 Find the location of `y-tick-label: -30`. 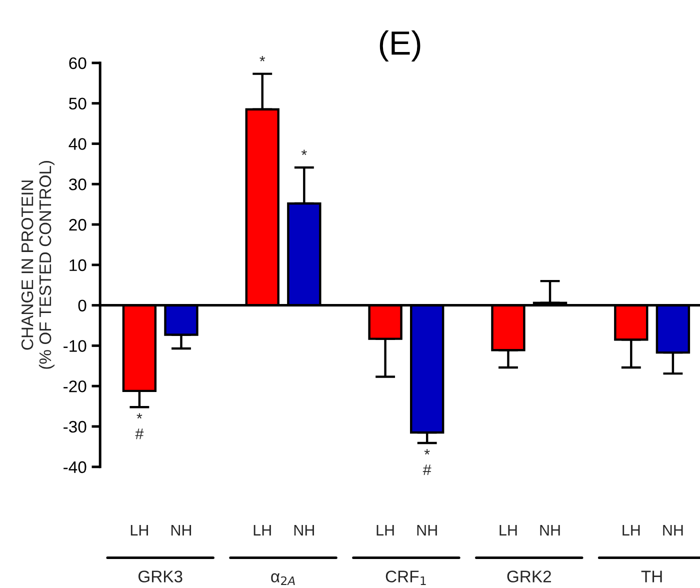

y-tick-label: -30 is located at coordinates (75, 426).